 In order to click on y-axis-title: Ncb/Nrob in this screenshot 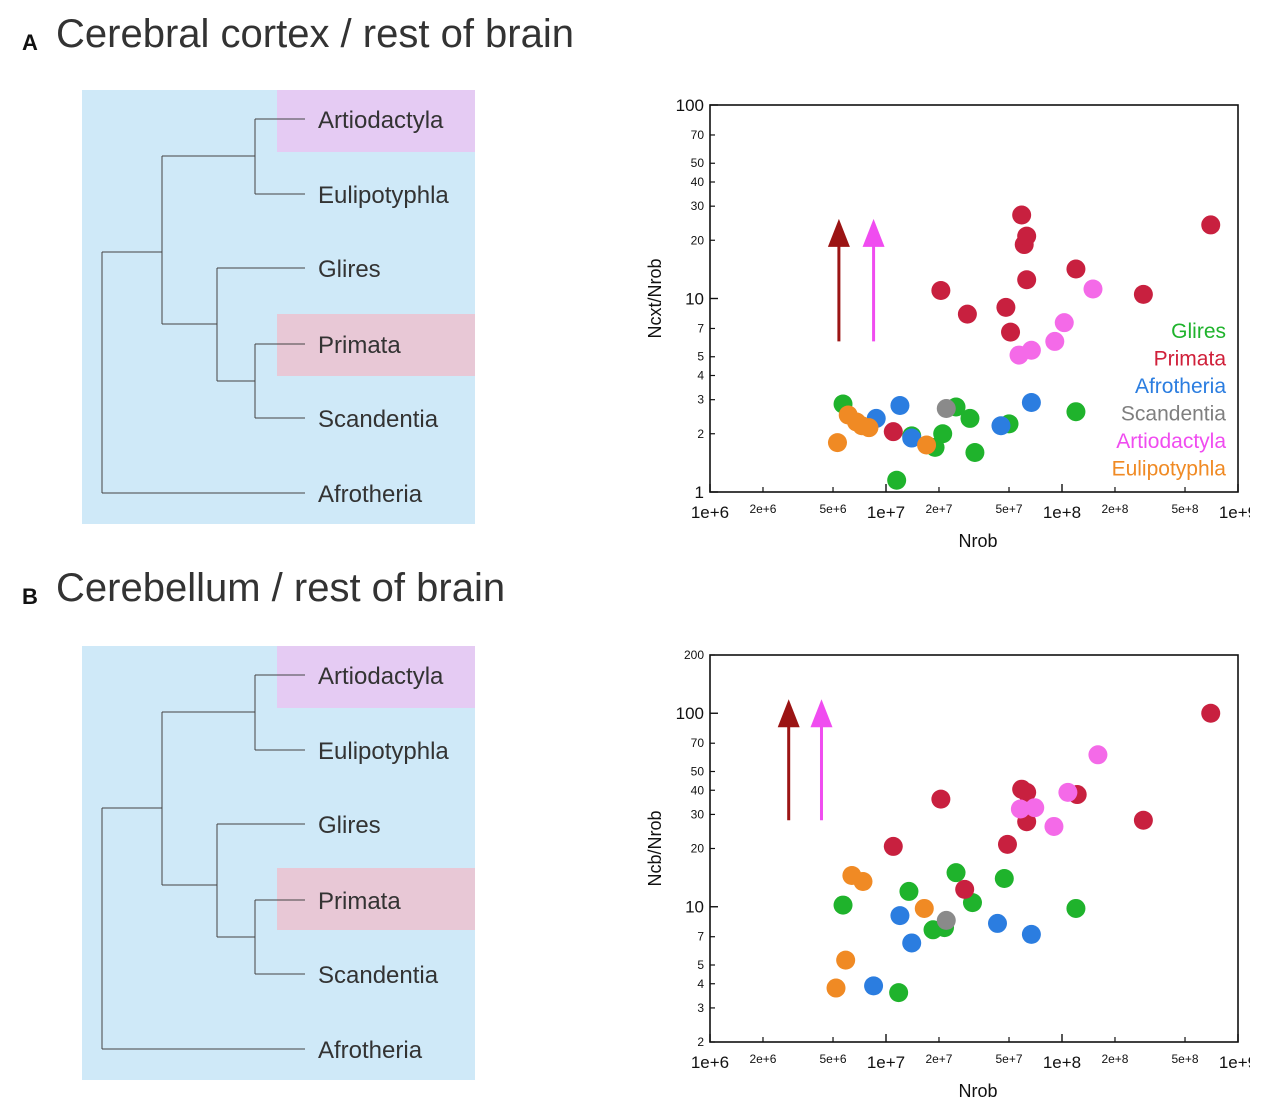, I will do `click(655, 848)`.